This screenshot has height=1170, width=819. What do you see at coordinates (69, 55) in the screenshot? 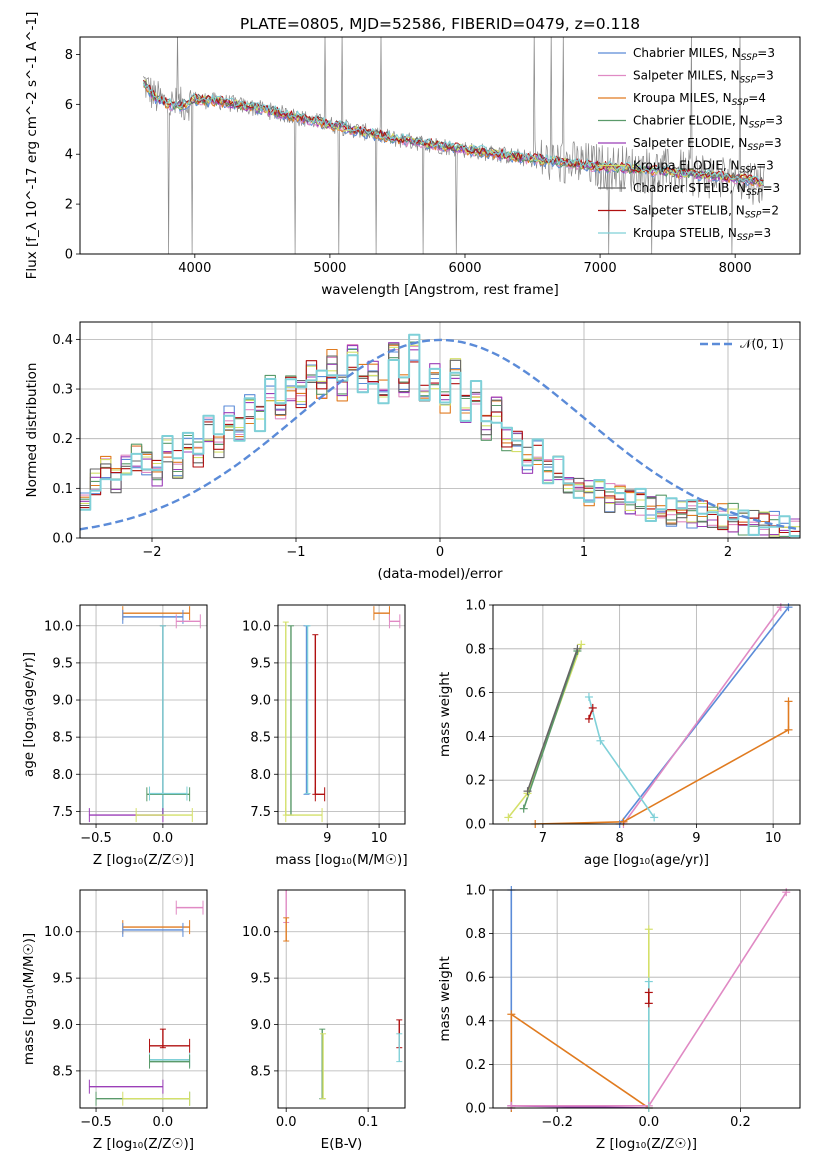
I see `y-tick-label: 8` at bounding box center [69, 55].